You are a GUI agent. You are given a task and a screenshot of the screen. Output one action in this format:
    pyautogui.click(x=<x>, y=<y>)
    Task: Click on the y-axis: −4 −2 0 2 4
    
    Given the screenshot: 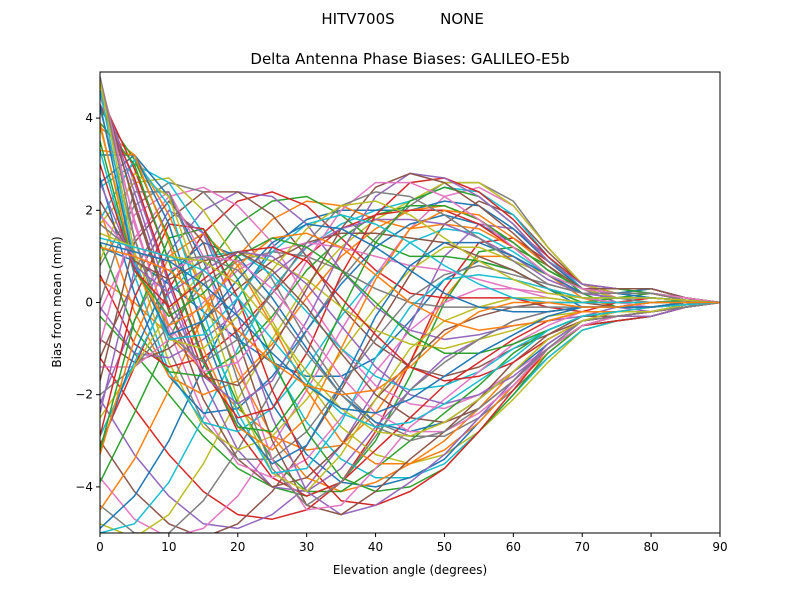 What is the action you would take?
    pyautogui.click(x=87, y=302)
    